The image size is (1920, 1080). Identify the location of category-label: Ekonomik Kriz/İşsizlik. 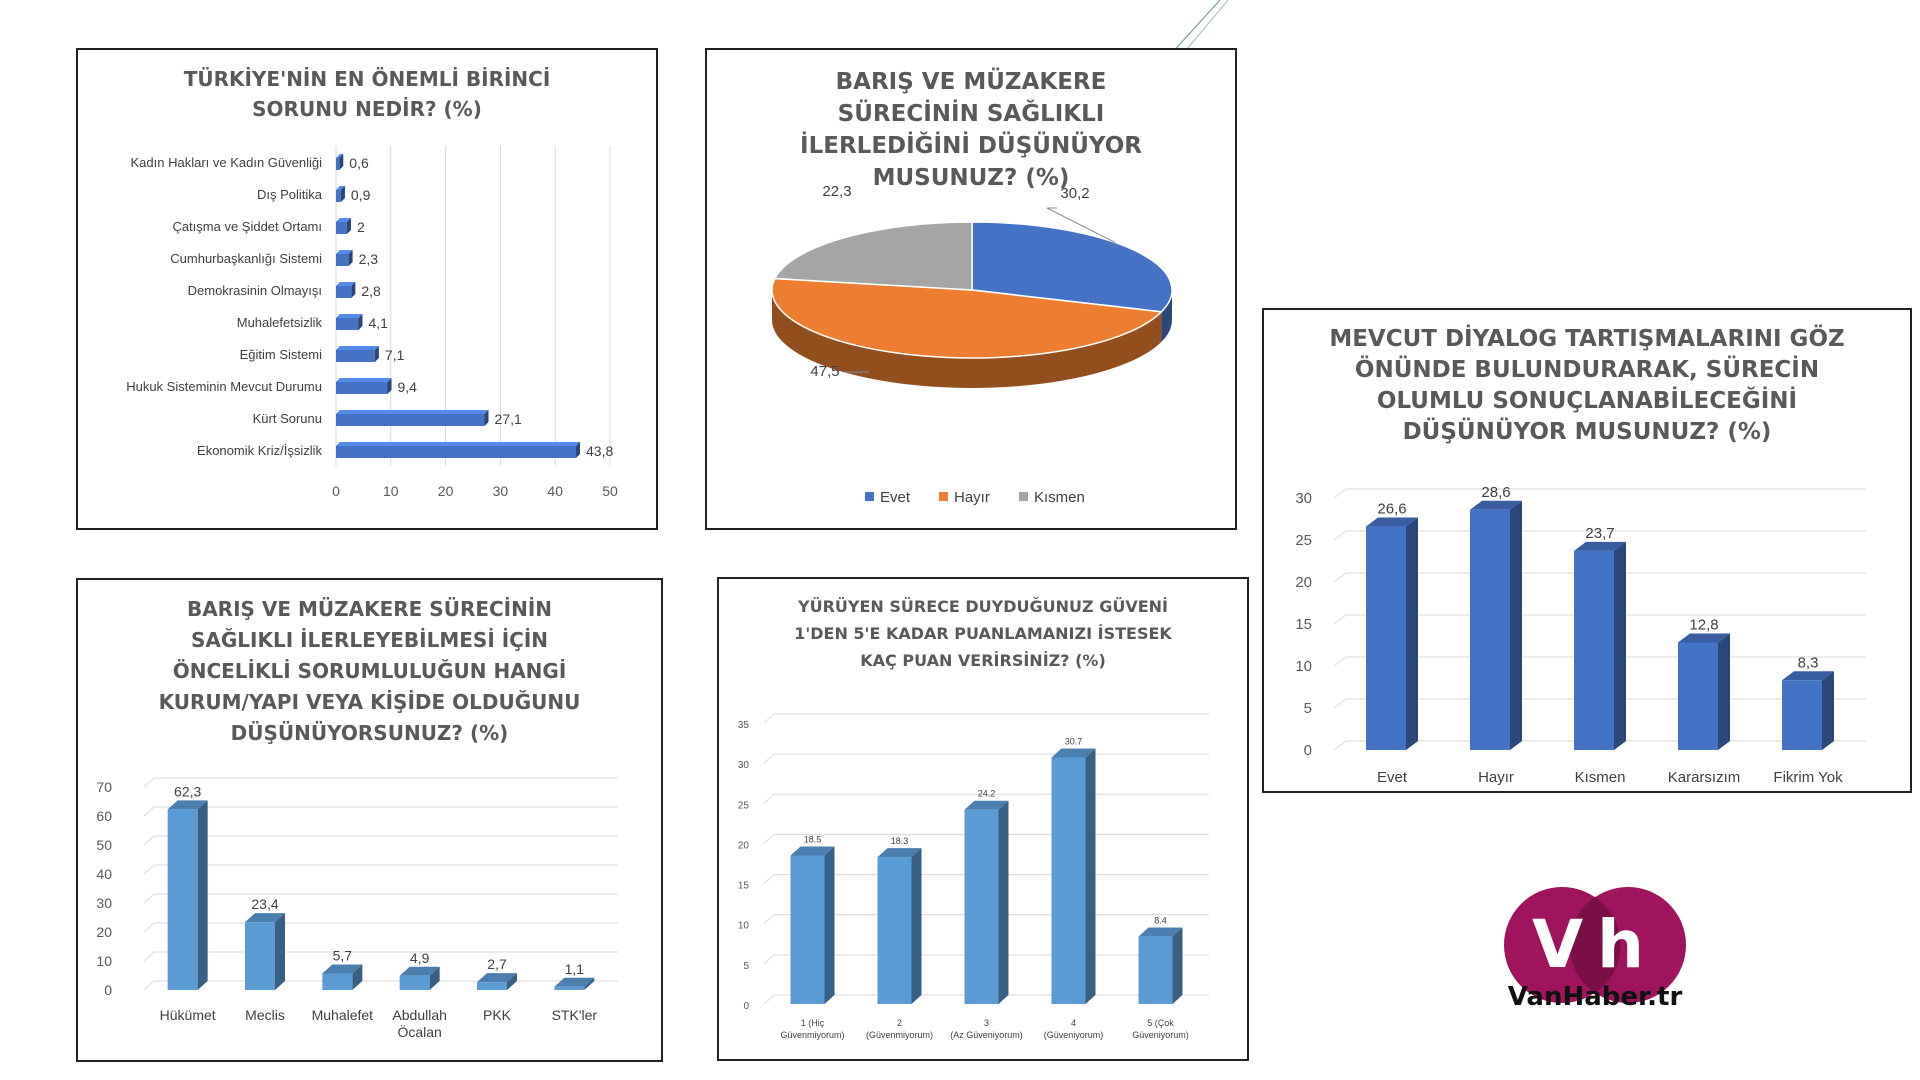
(259, 450).